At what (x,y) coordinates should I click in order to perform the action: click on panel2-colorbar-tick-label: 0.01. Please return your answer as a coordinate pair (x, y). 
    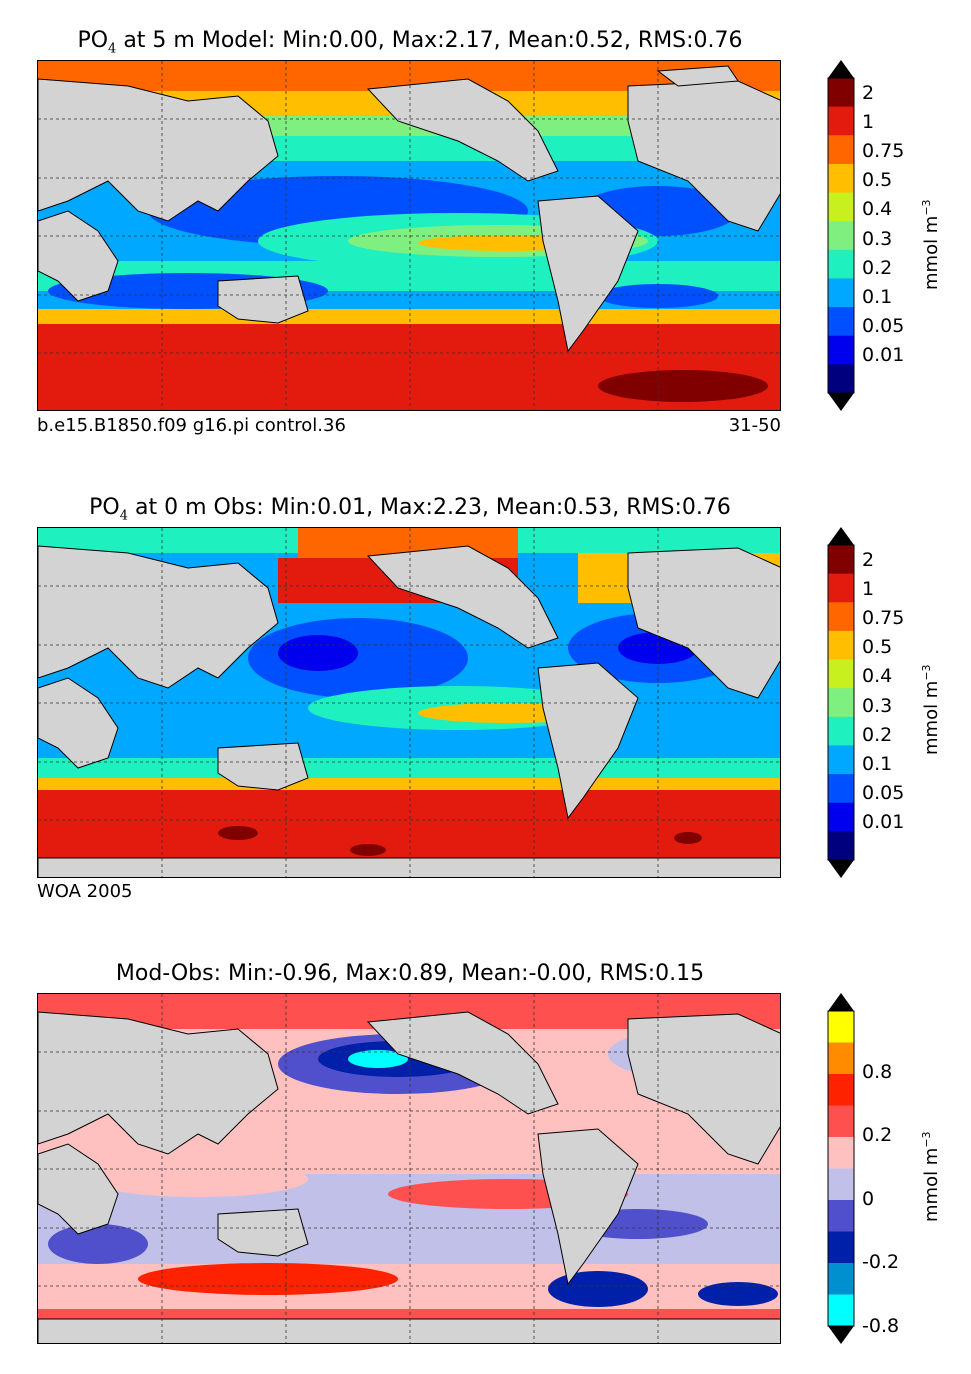
    Looking at the image, I should click on (883, 822).